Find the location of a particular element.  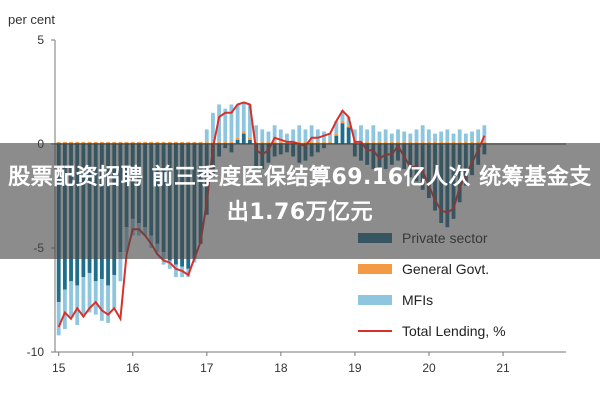

y-tick-label: 5 is located at coordinates (40, 40).